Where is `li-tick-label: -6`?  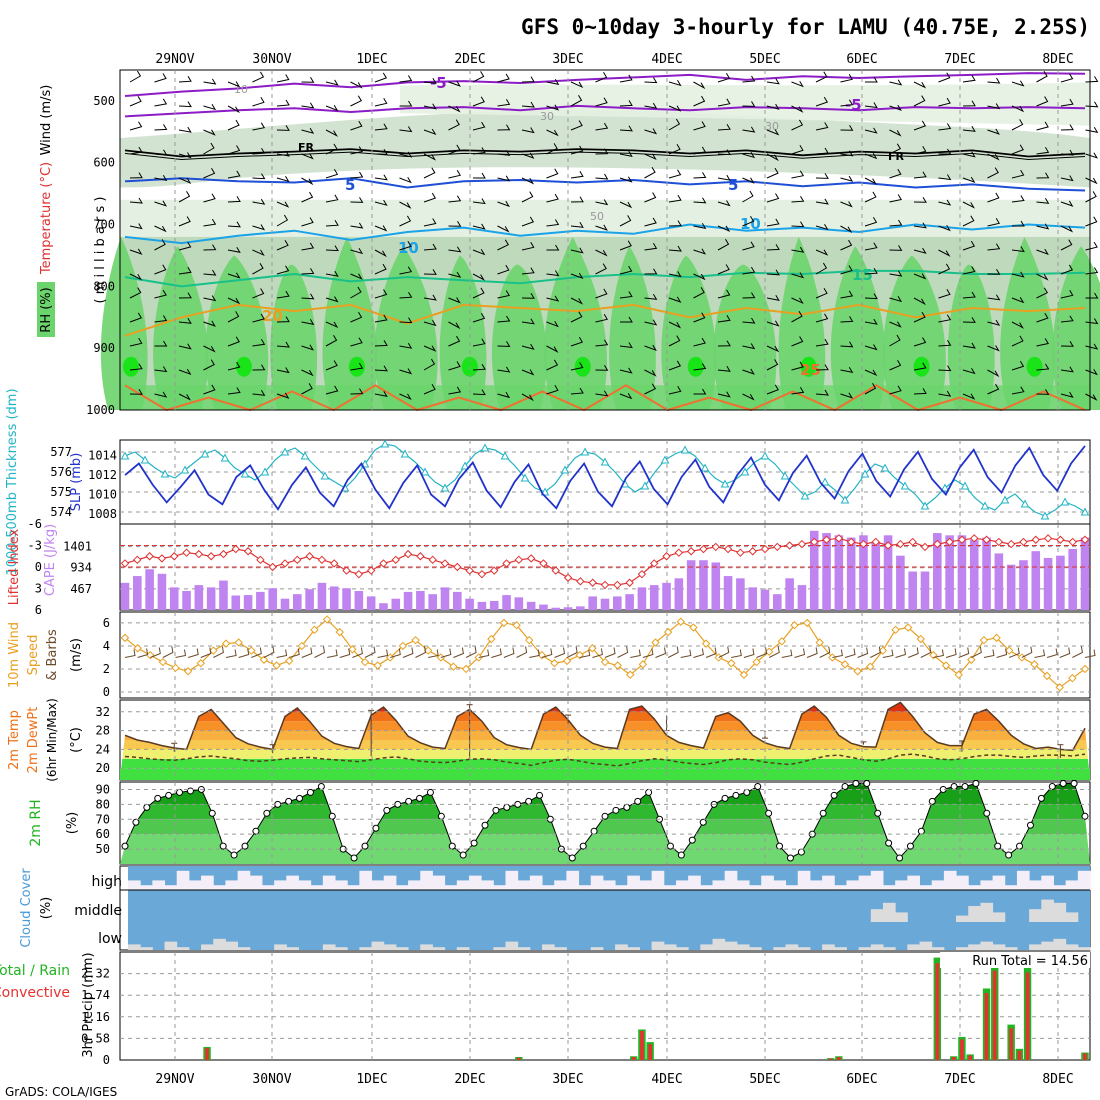
li-tick-label: -6 is located at coordinates (35, 524).